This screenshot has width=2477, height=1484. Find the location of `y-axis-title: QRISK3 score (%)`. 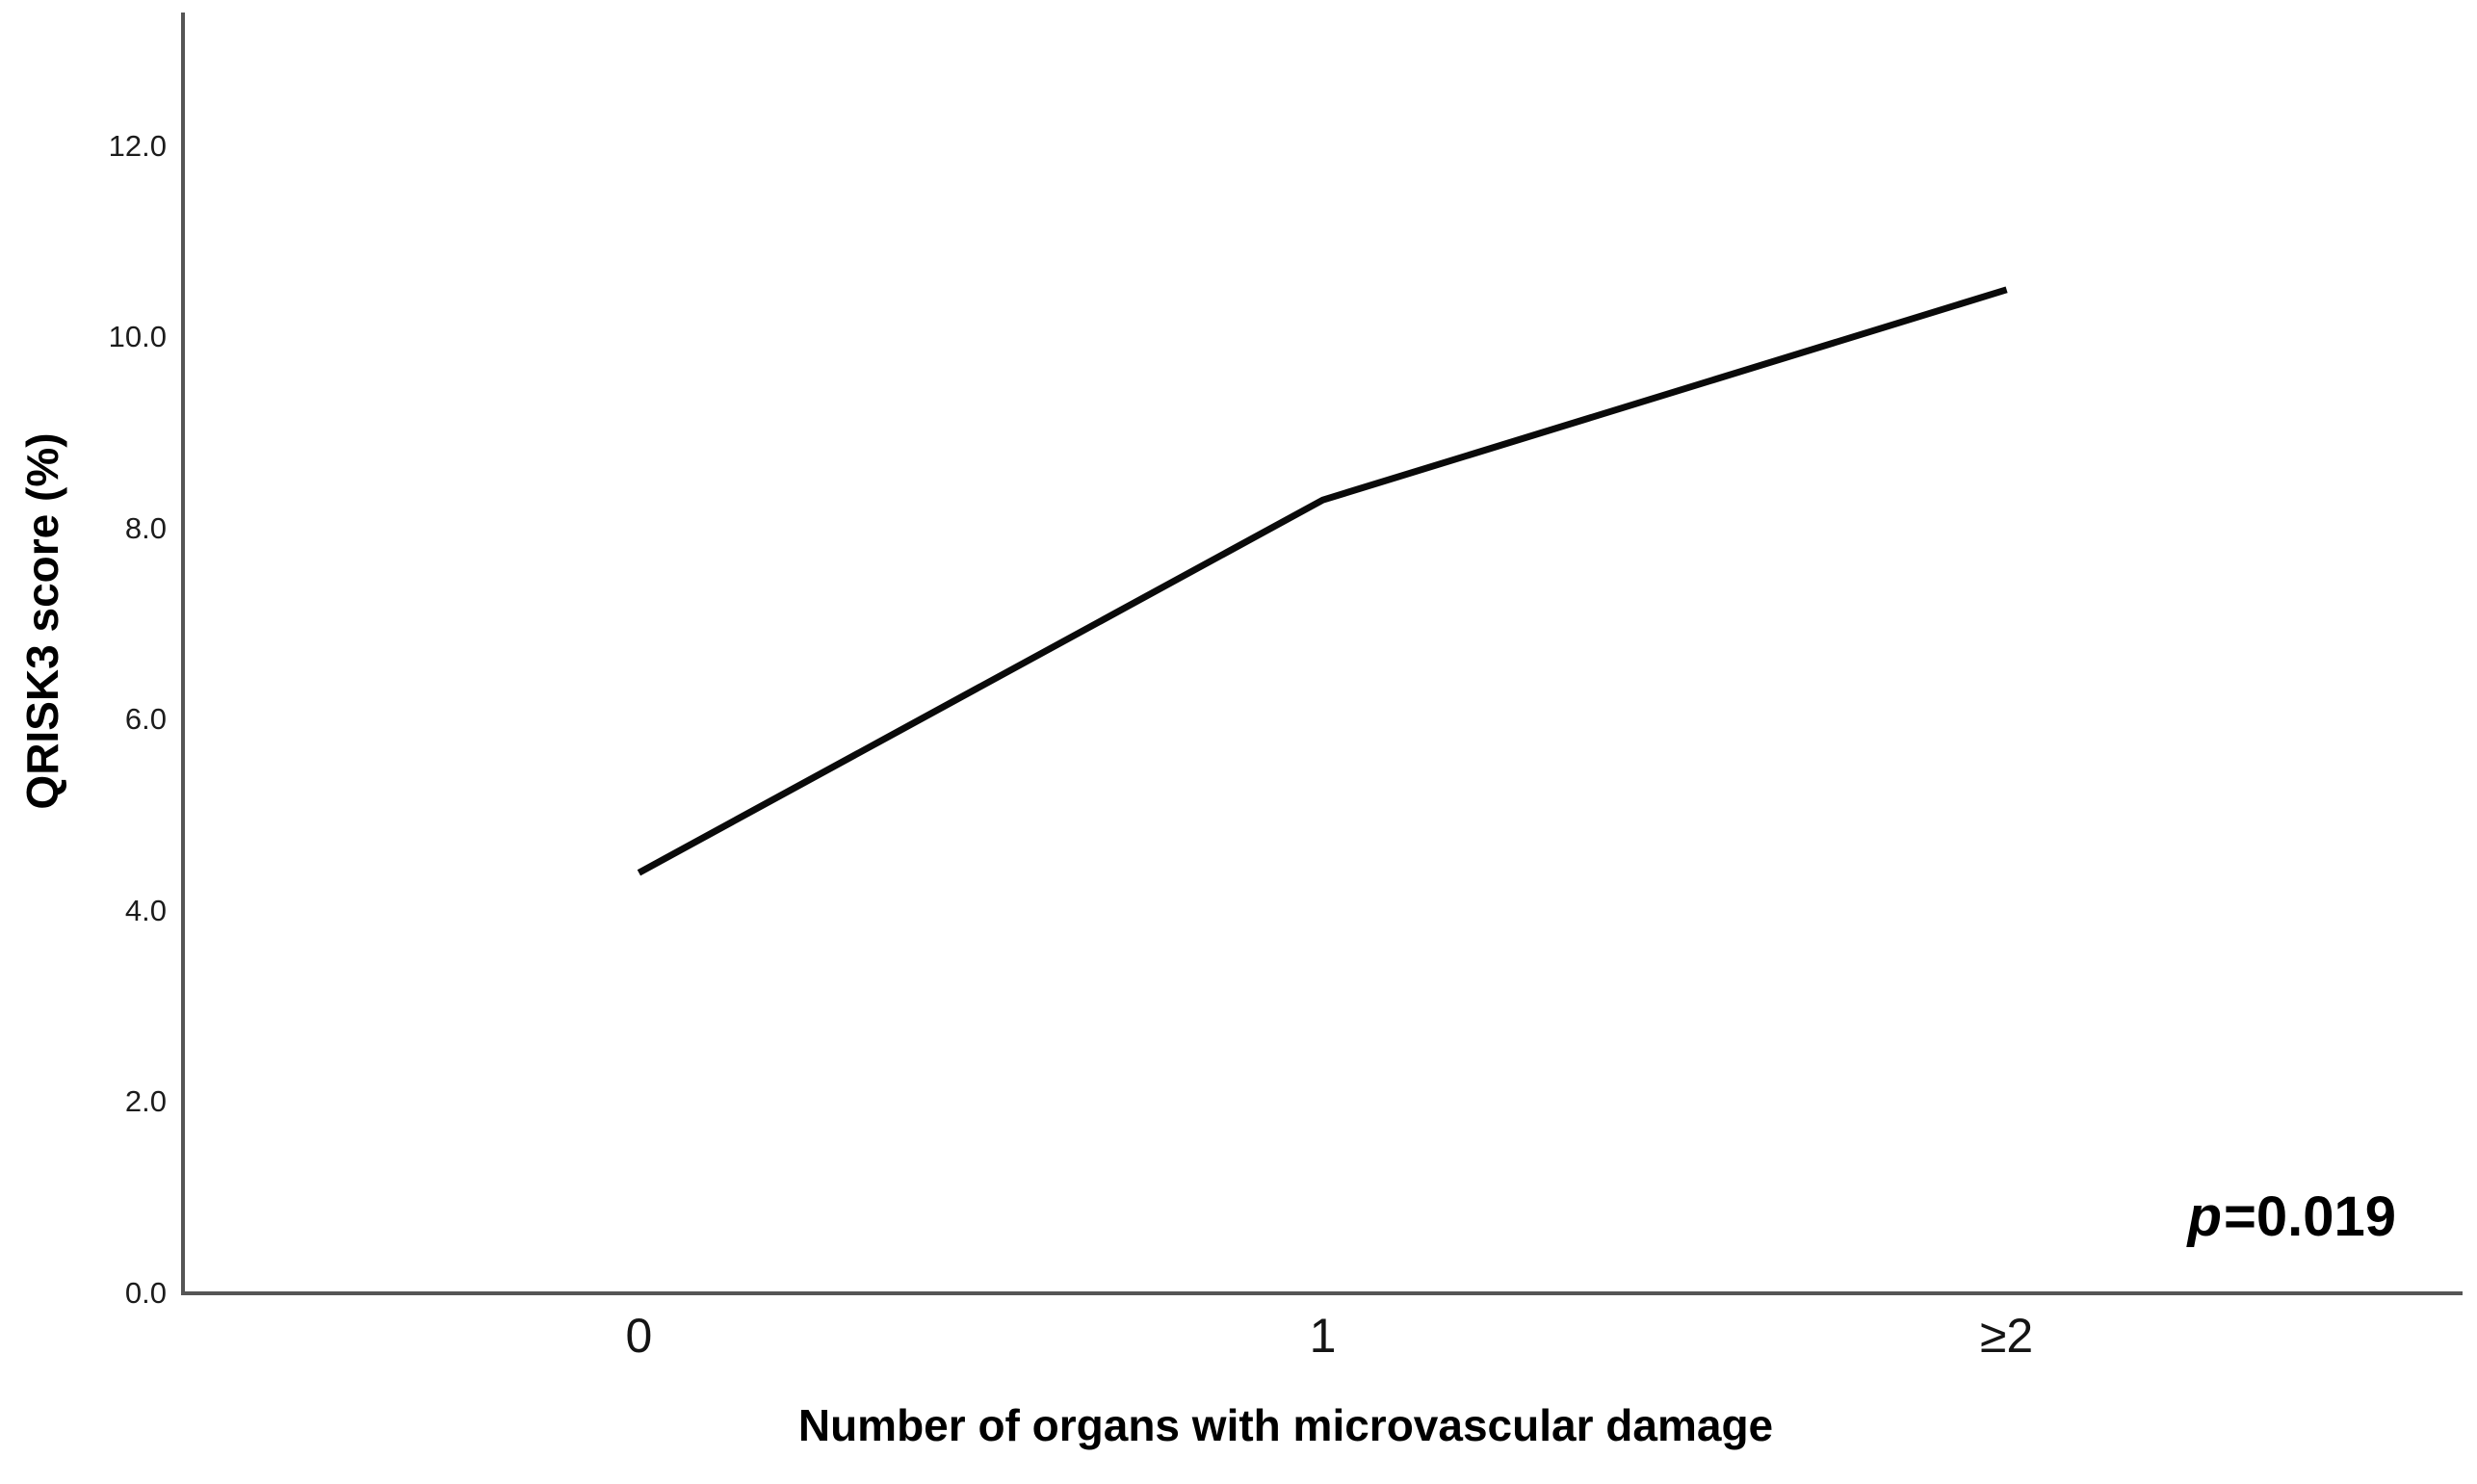

y-axis-title: QRISK3 score (%) is located at coordinates (42, 621).